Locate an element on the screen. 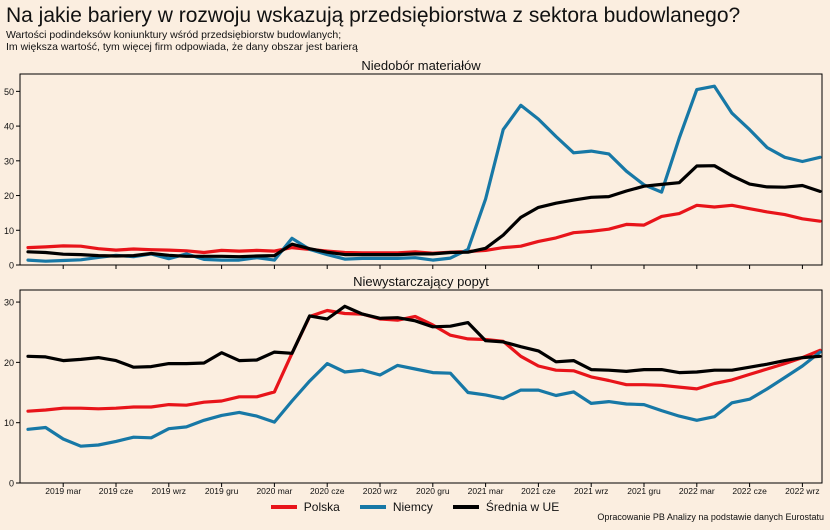 The width and height of the screenshot is (830, 530). x-tick-label: 2019 mar is located at coordinates (63, 491).